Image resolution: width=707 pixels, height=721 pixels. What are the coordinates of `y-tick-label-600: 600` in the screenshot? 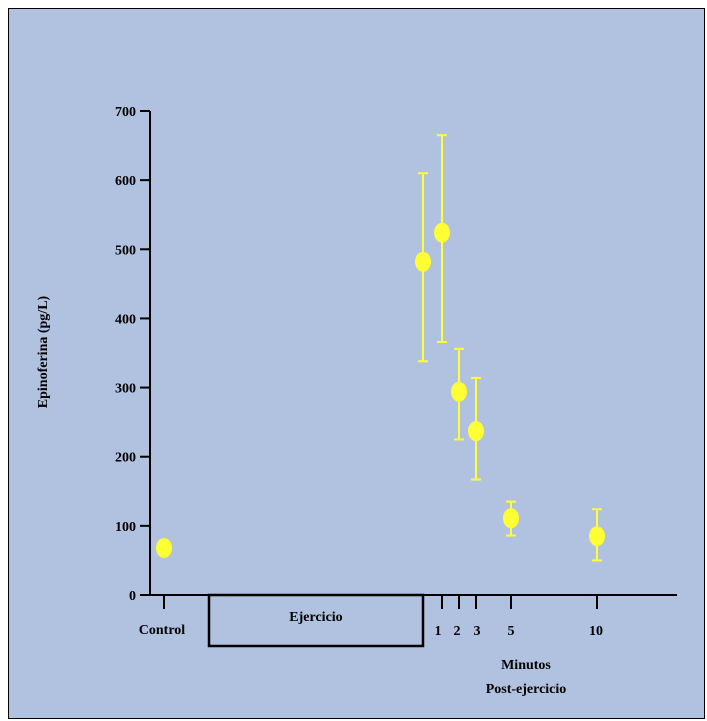 It's located at (125, 181).